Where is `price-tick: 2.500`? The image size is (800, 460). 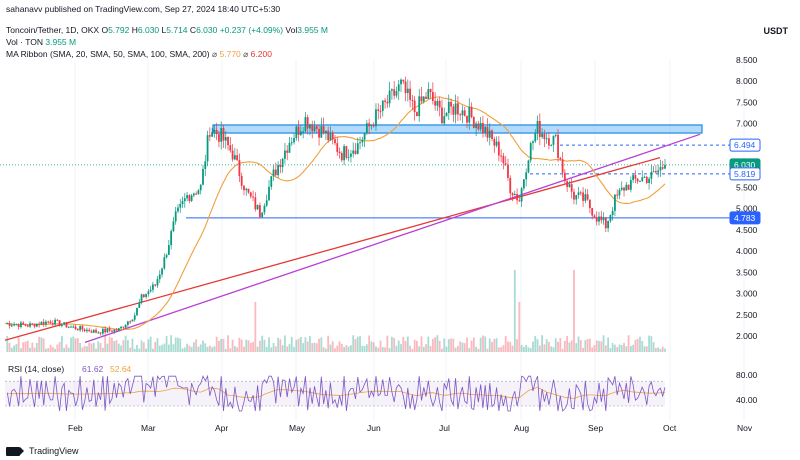
price-tick: 2.500 is located at coordinates (747, 315).